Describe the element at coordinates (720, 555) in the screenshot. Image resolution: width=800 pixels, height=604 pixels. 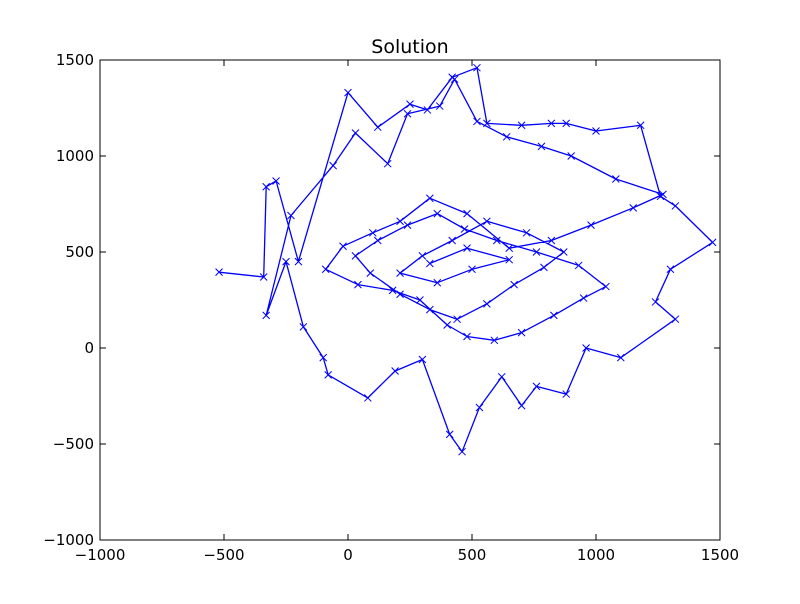
I see `x-tick-label: 1500` at that location.